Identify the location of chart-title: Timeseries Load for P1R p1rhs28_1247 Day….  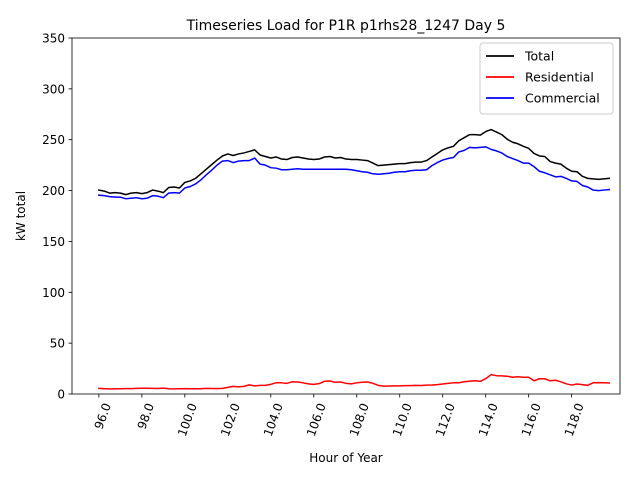
(346, 26).